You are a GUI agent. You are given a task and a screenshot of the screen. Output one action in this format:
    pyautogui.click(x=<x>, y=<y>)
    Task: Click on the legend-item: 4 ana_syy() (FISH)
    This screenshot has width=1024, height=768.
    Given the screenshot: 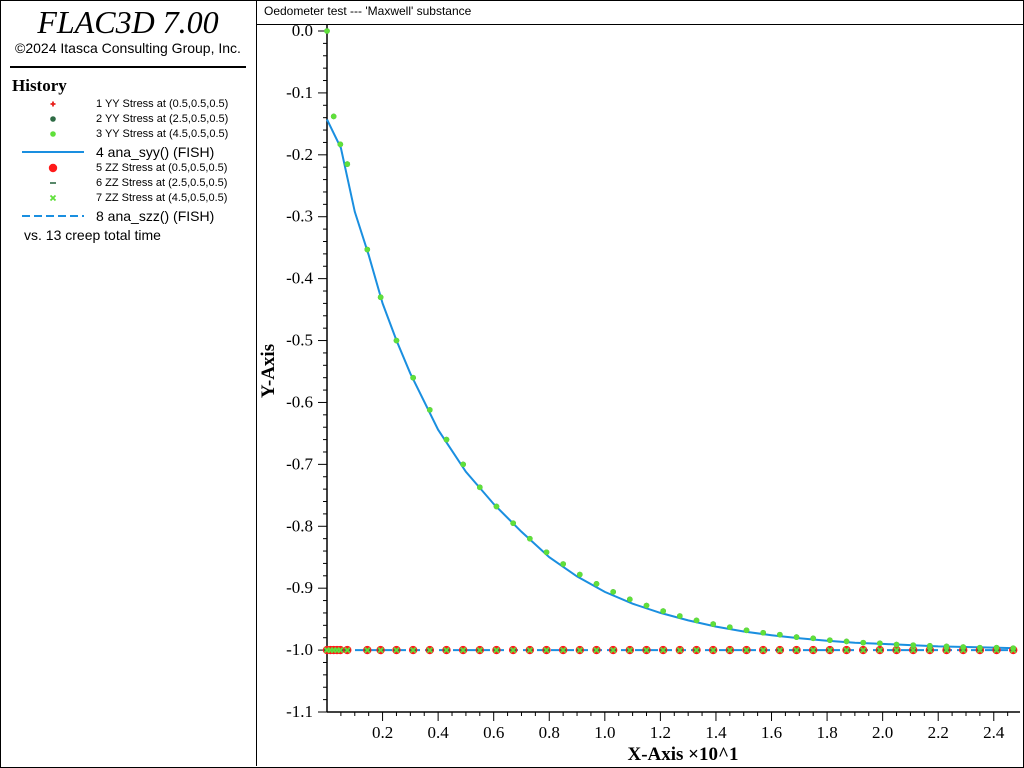 What is the action you would take?
    pyautogui.click(x=128, y=152)
    